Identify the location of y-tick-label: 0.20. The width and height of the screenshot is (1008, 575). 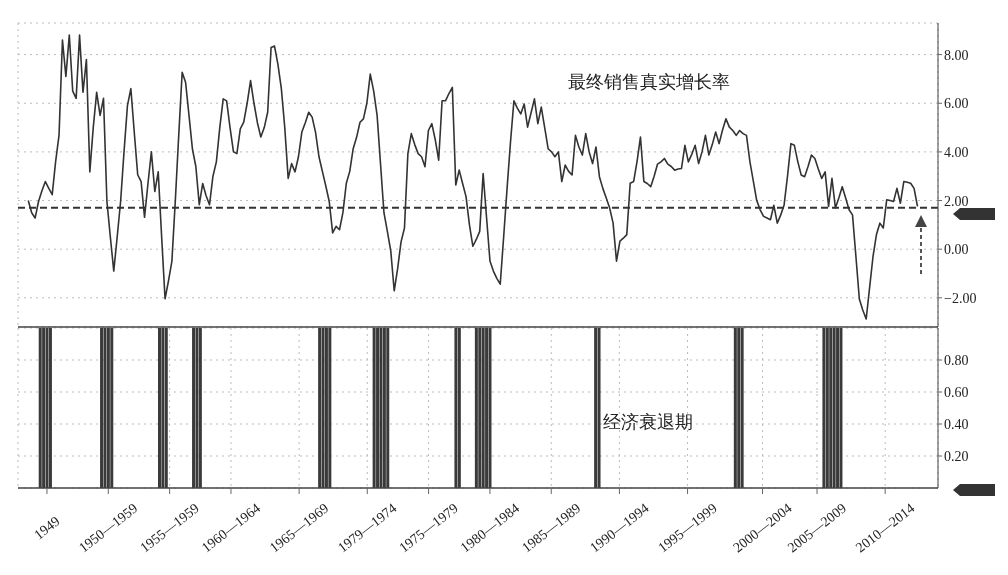
(956, 456).